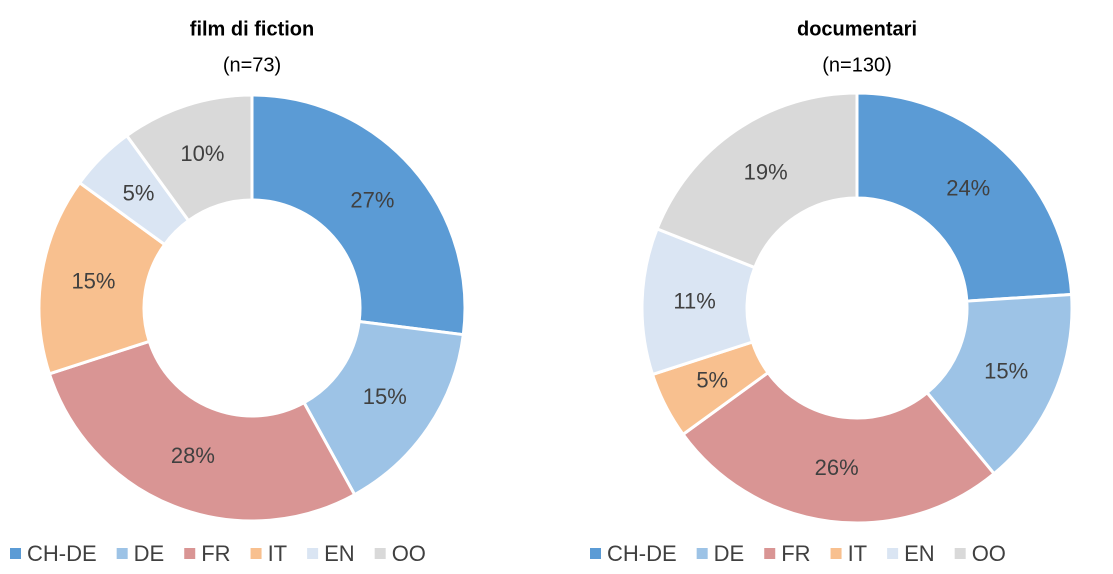  Describe the element at coordinates (694, 301) in the screenshot. I see `data-label: 11%` at that location.